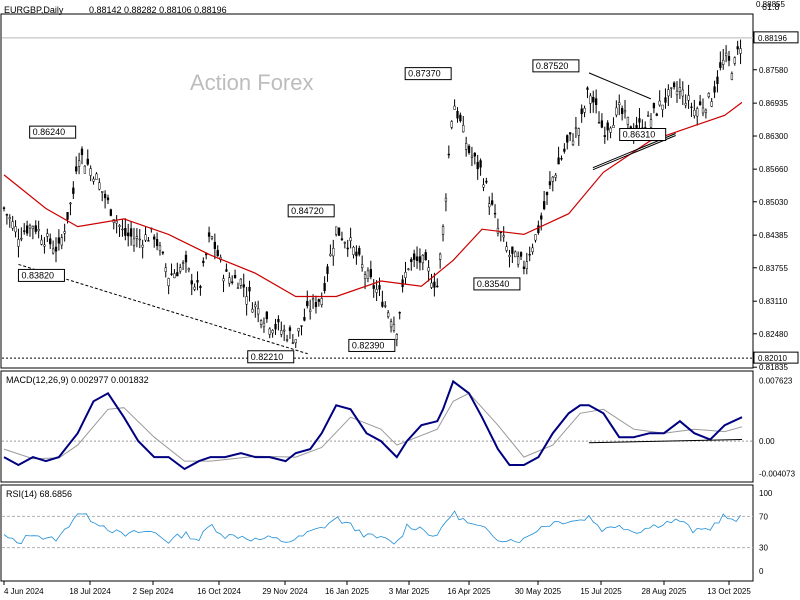  I want to click on price-tick-label: 0.87580, so click(773, 70).